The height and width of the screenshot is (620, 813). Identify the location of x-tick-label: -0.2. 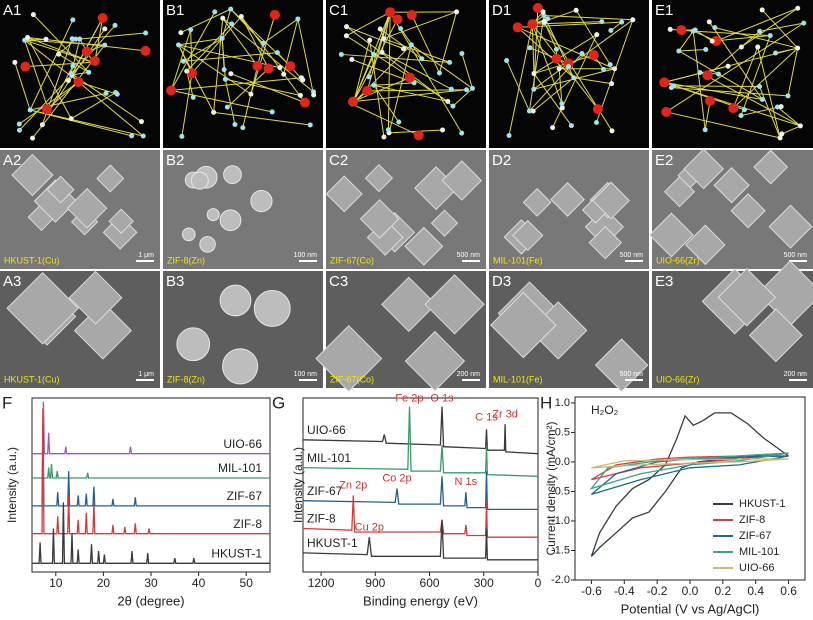
(657, 591).